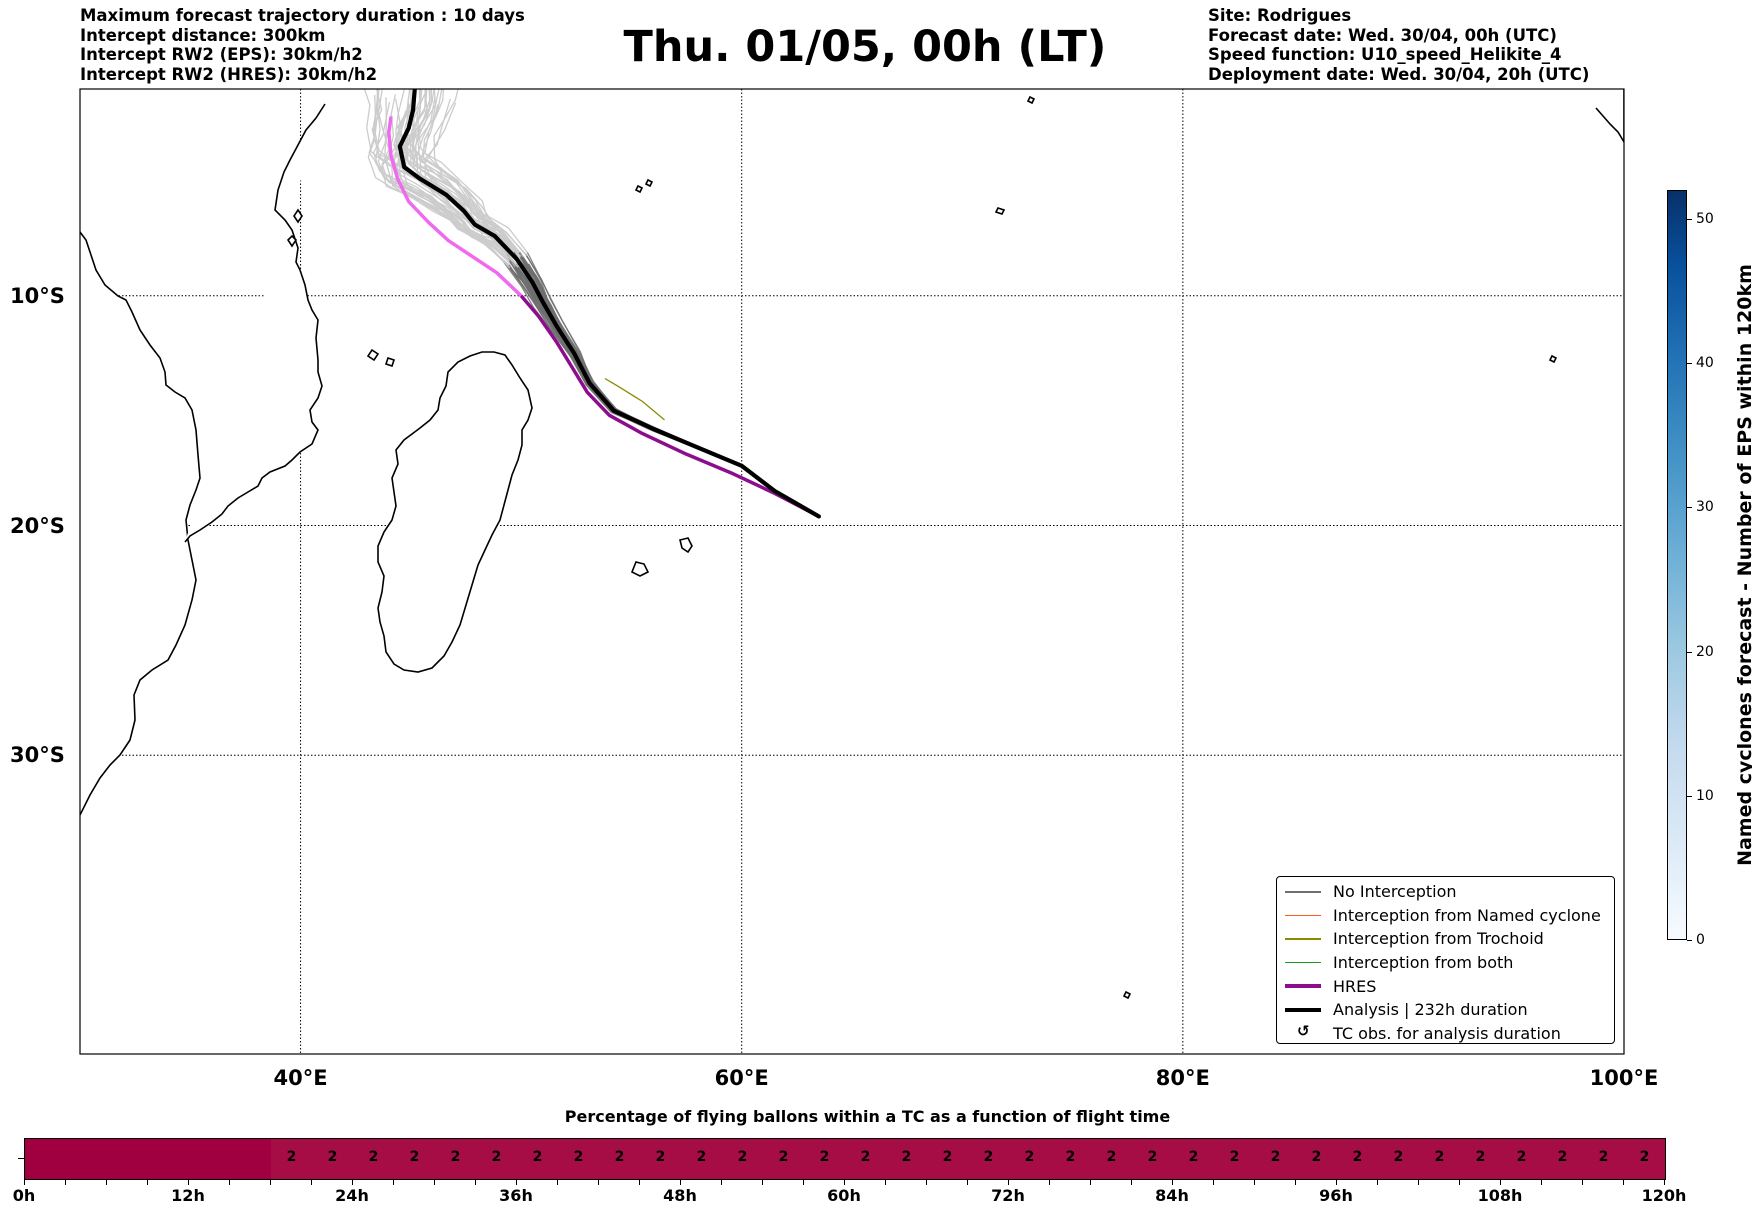 Image resolution: width=1752 pixels, height=1213 pixels. I want to click on hres-track, so click(669, 406).